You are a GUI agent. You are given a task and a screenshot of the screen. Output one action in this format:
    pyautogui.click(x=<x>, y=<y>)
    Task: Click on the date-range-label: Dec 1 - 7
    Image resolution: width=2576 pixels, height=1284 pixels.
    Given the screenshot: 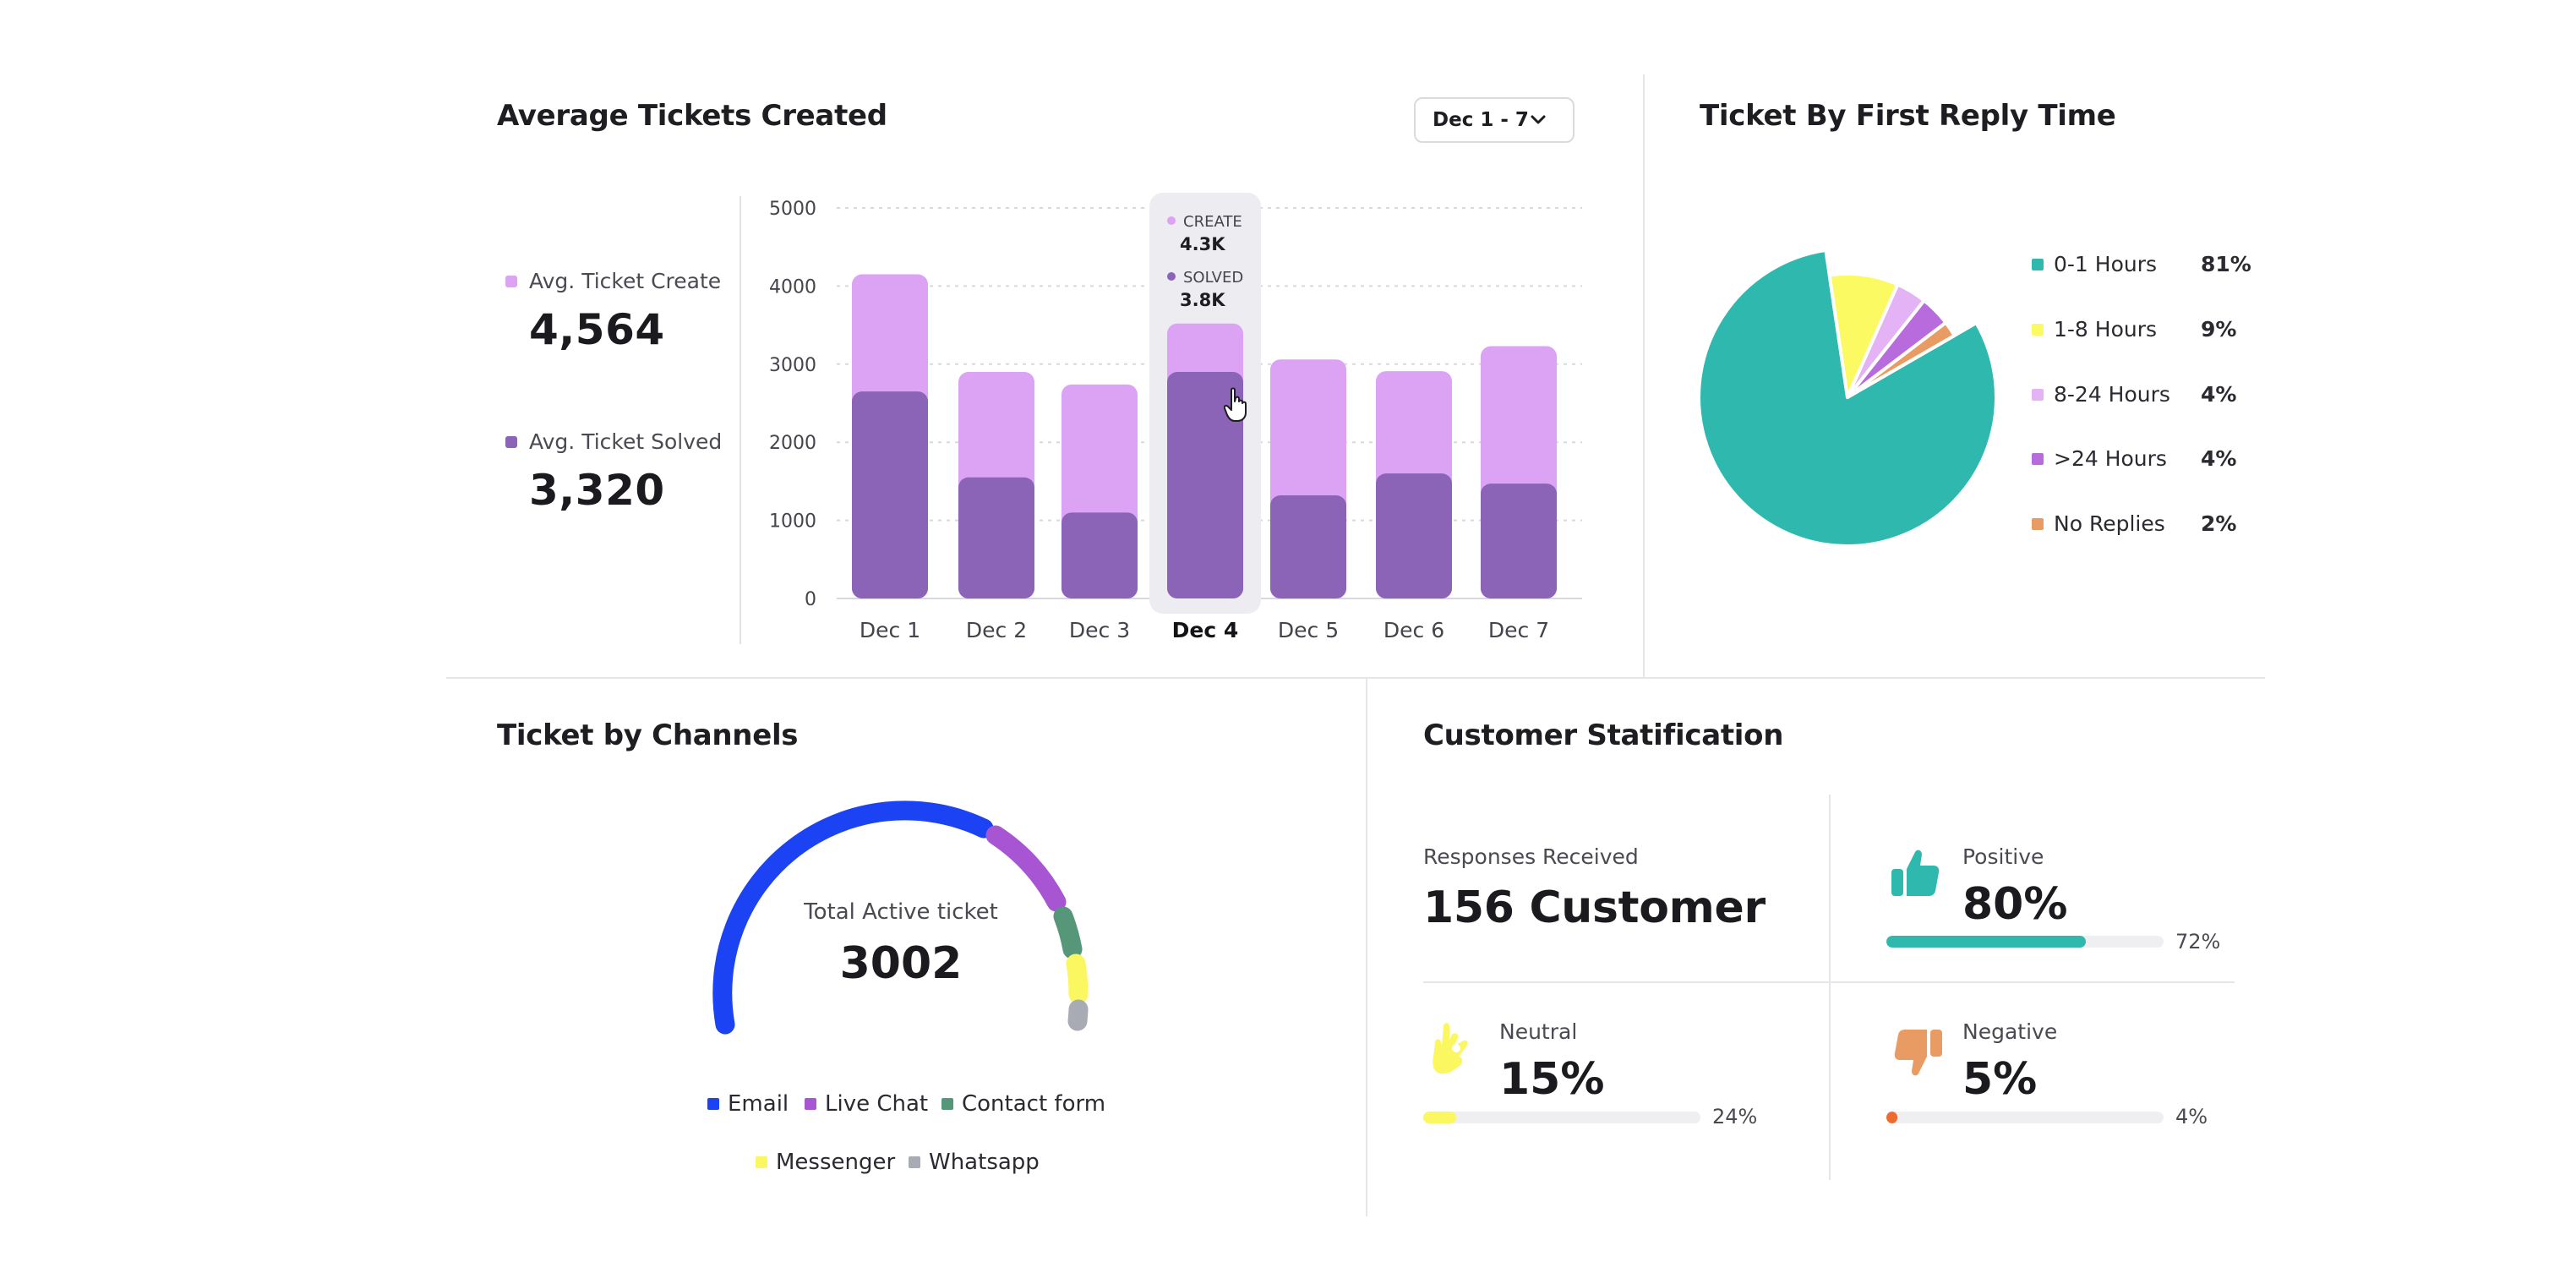 What is the action you would take?
    pyautogui.click(x=1481, y=120)
    